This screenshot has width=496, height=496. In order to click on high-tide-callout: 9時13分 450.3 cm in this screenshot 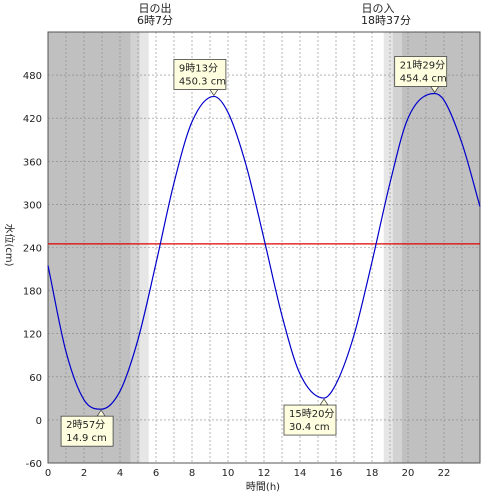, I will do `click(200, 78)`.